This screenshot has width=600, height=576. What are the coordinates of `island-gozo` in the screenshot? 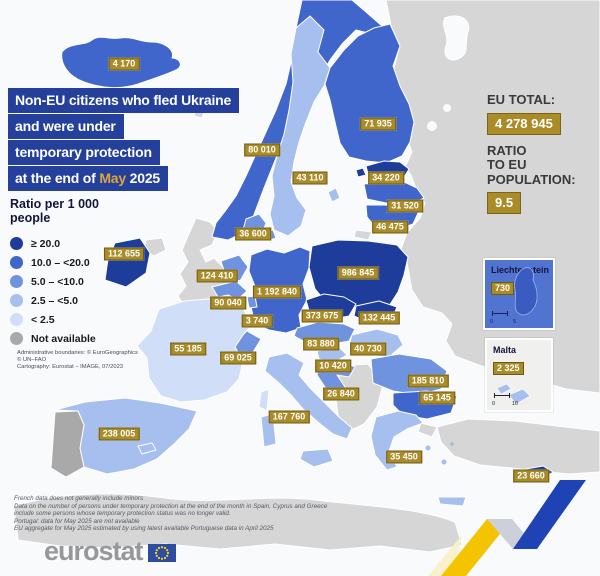 It's located at (504, 389).